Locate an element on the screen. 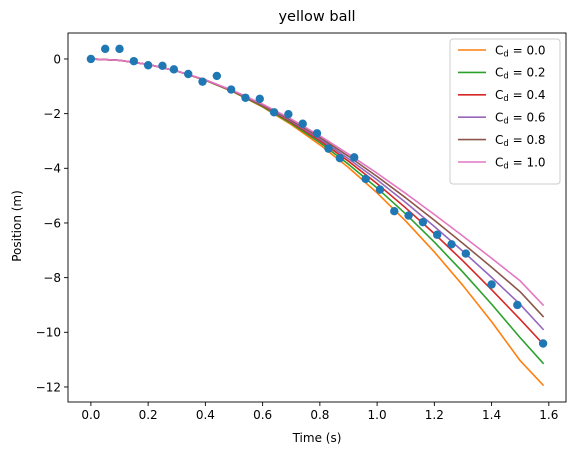 Image resolution: width=578 pixels, height=455 pixels. x-tick-label: 0.2 is located at coordinates (148, 415).